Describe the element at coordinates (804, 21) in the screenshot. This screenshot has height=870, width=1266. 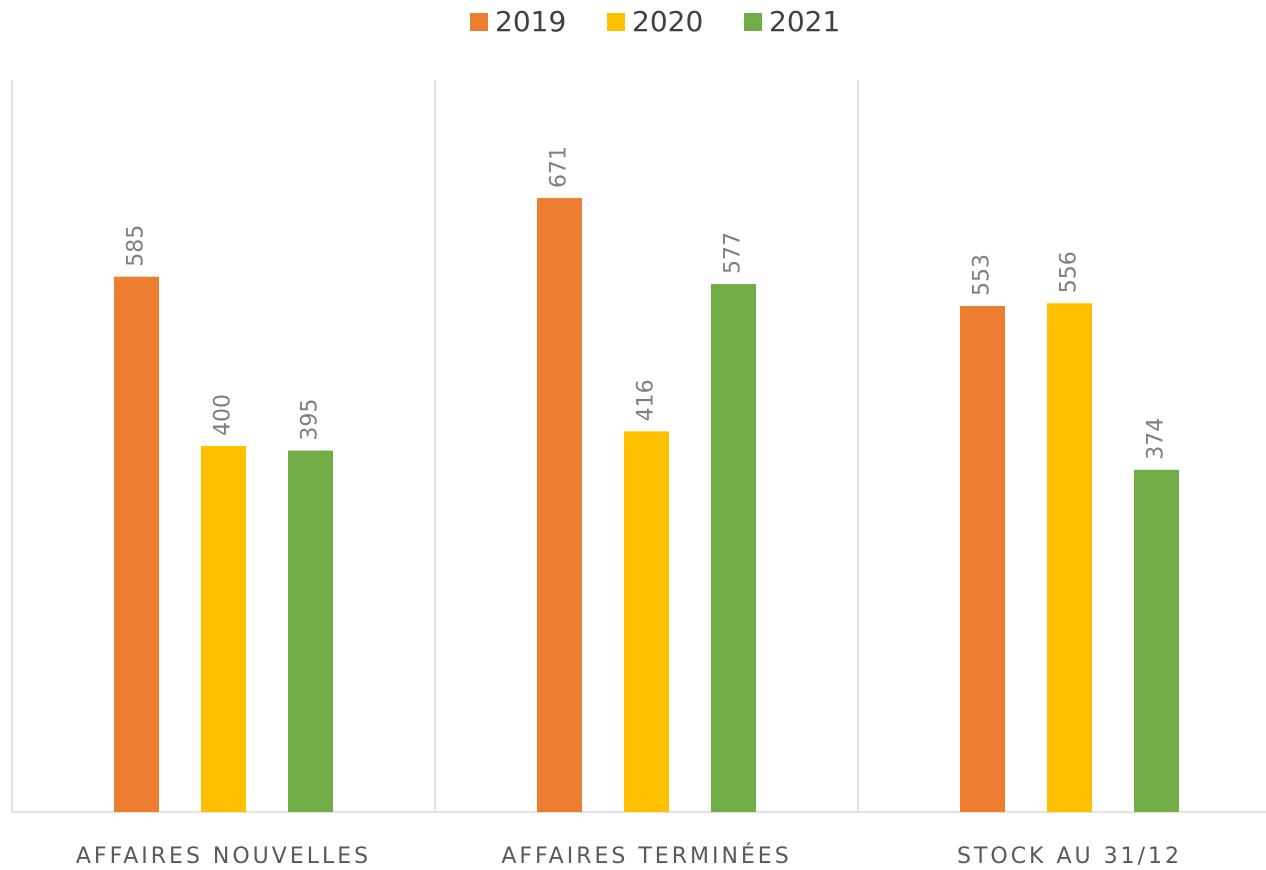
I see `legend-label: 2021` at that location.